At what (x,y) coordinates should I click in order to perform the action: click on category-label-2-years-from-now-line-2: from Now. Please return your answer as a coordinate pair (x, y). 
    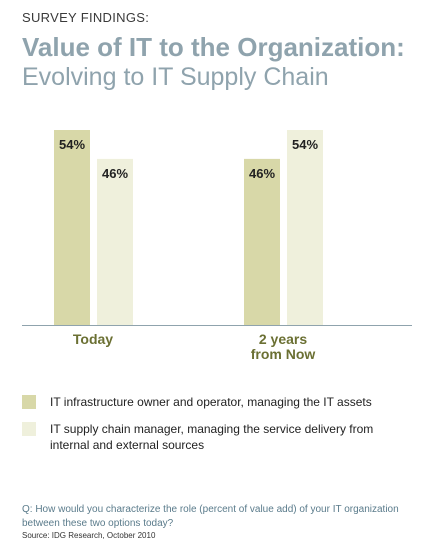
    Looking at the image, I should click on (283, 354).